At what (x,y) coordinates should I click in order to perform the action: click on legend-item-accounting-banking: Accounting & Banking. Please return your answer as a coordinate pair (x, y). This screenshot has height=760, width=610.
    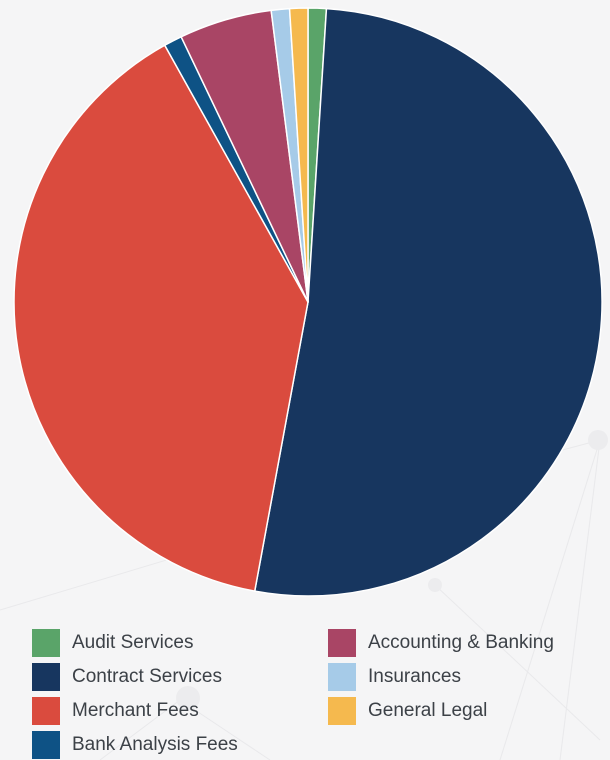
    Looking at the image, I should click on (458, 643).